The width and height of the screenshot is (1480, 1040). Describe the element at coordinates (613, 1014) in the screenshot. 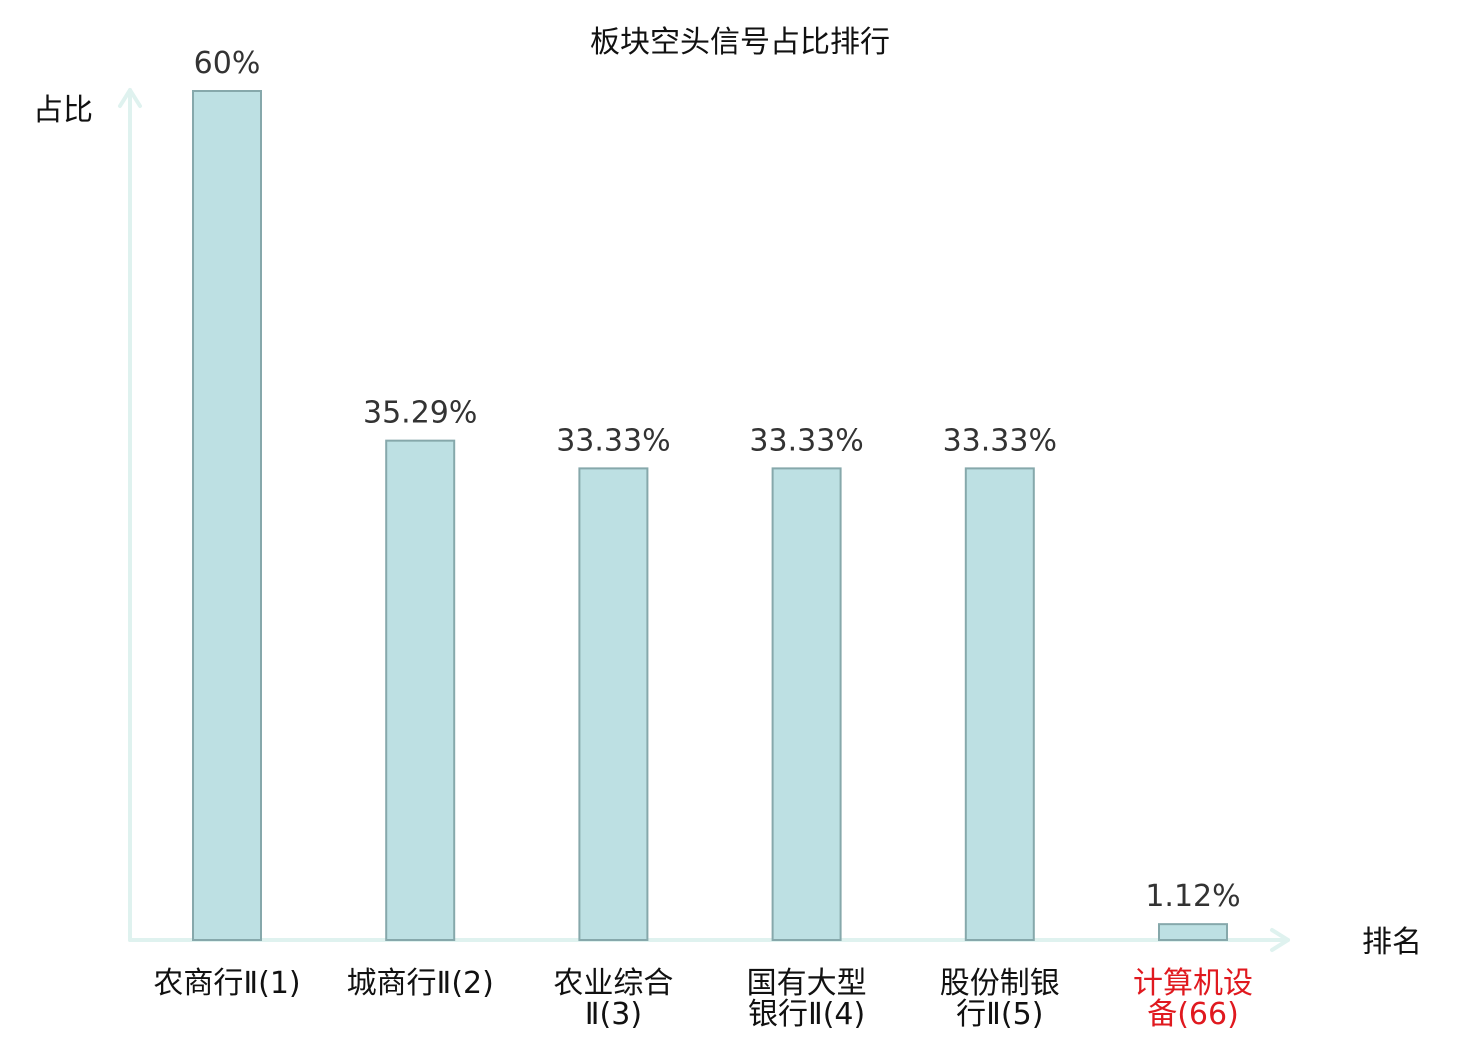

I see `category-label-line: Ⅱ(3)` at that location.